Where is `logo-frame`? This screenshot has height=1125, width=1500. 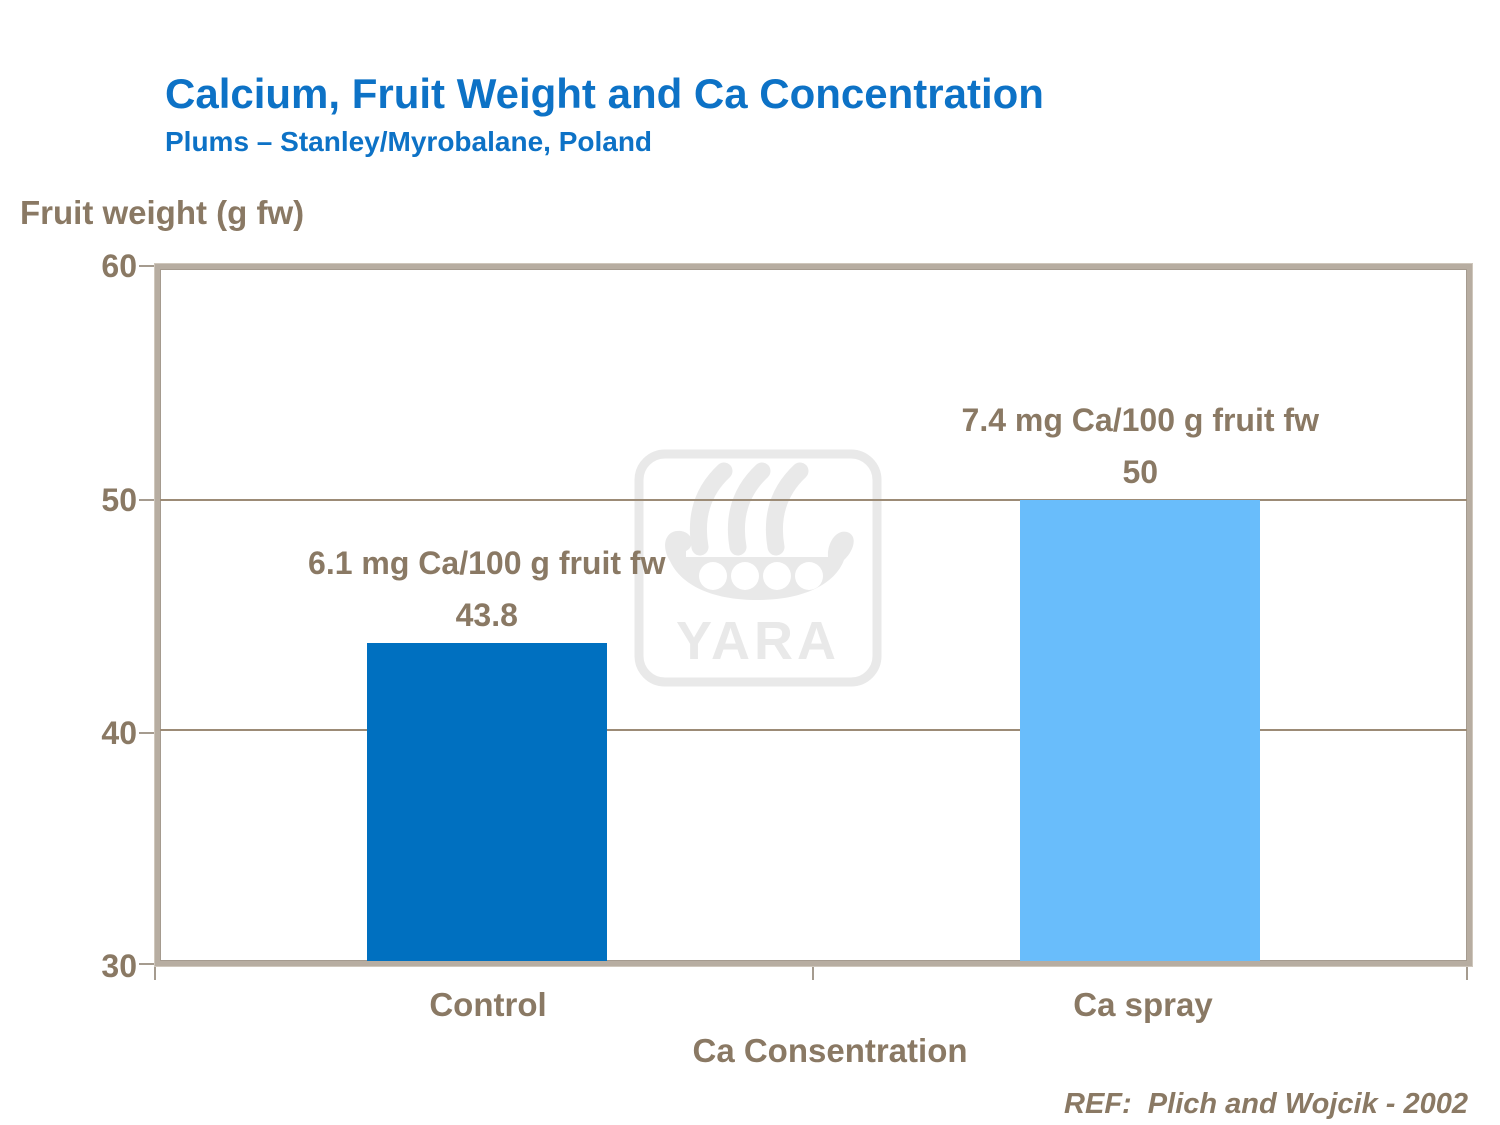
logo-frame is located at coordinates (758, 568).